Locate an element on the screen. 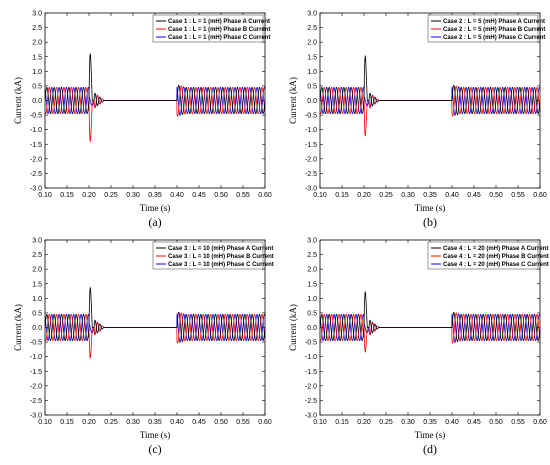 The height and width of the screenshot is (465, 550). legend-entry: Case 2 : L = 5 (mH) Phase B Current is located at coordinates (494, 30).